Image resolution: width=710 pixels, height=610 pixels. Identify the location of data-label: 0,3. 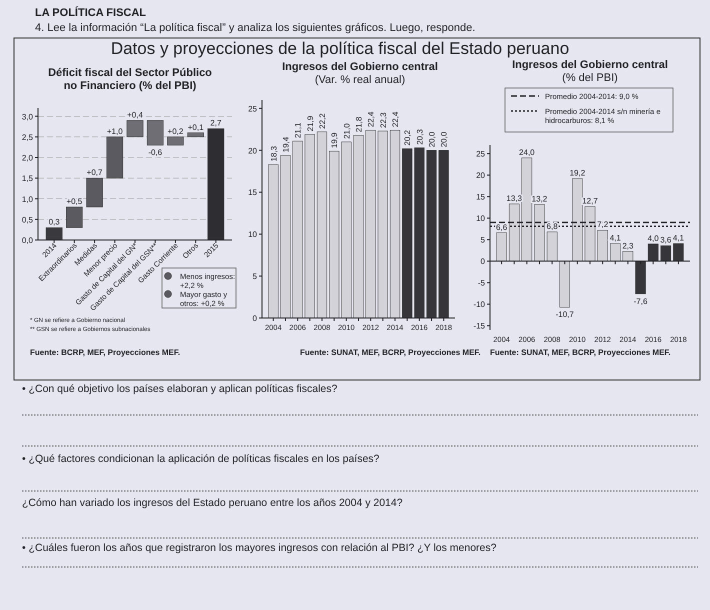
(54, 222).